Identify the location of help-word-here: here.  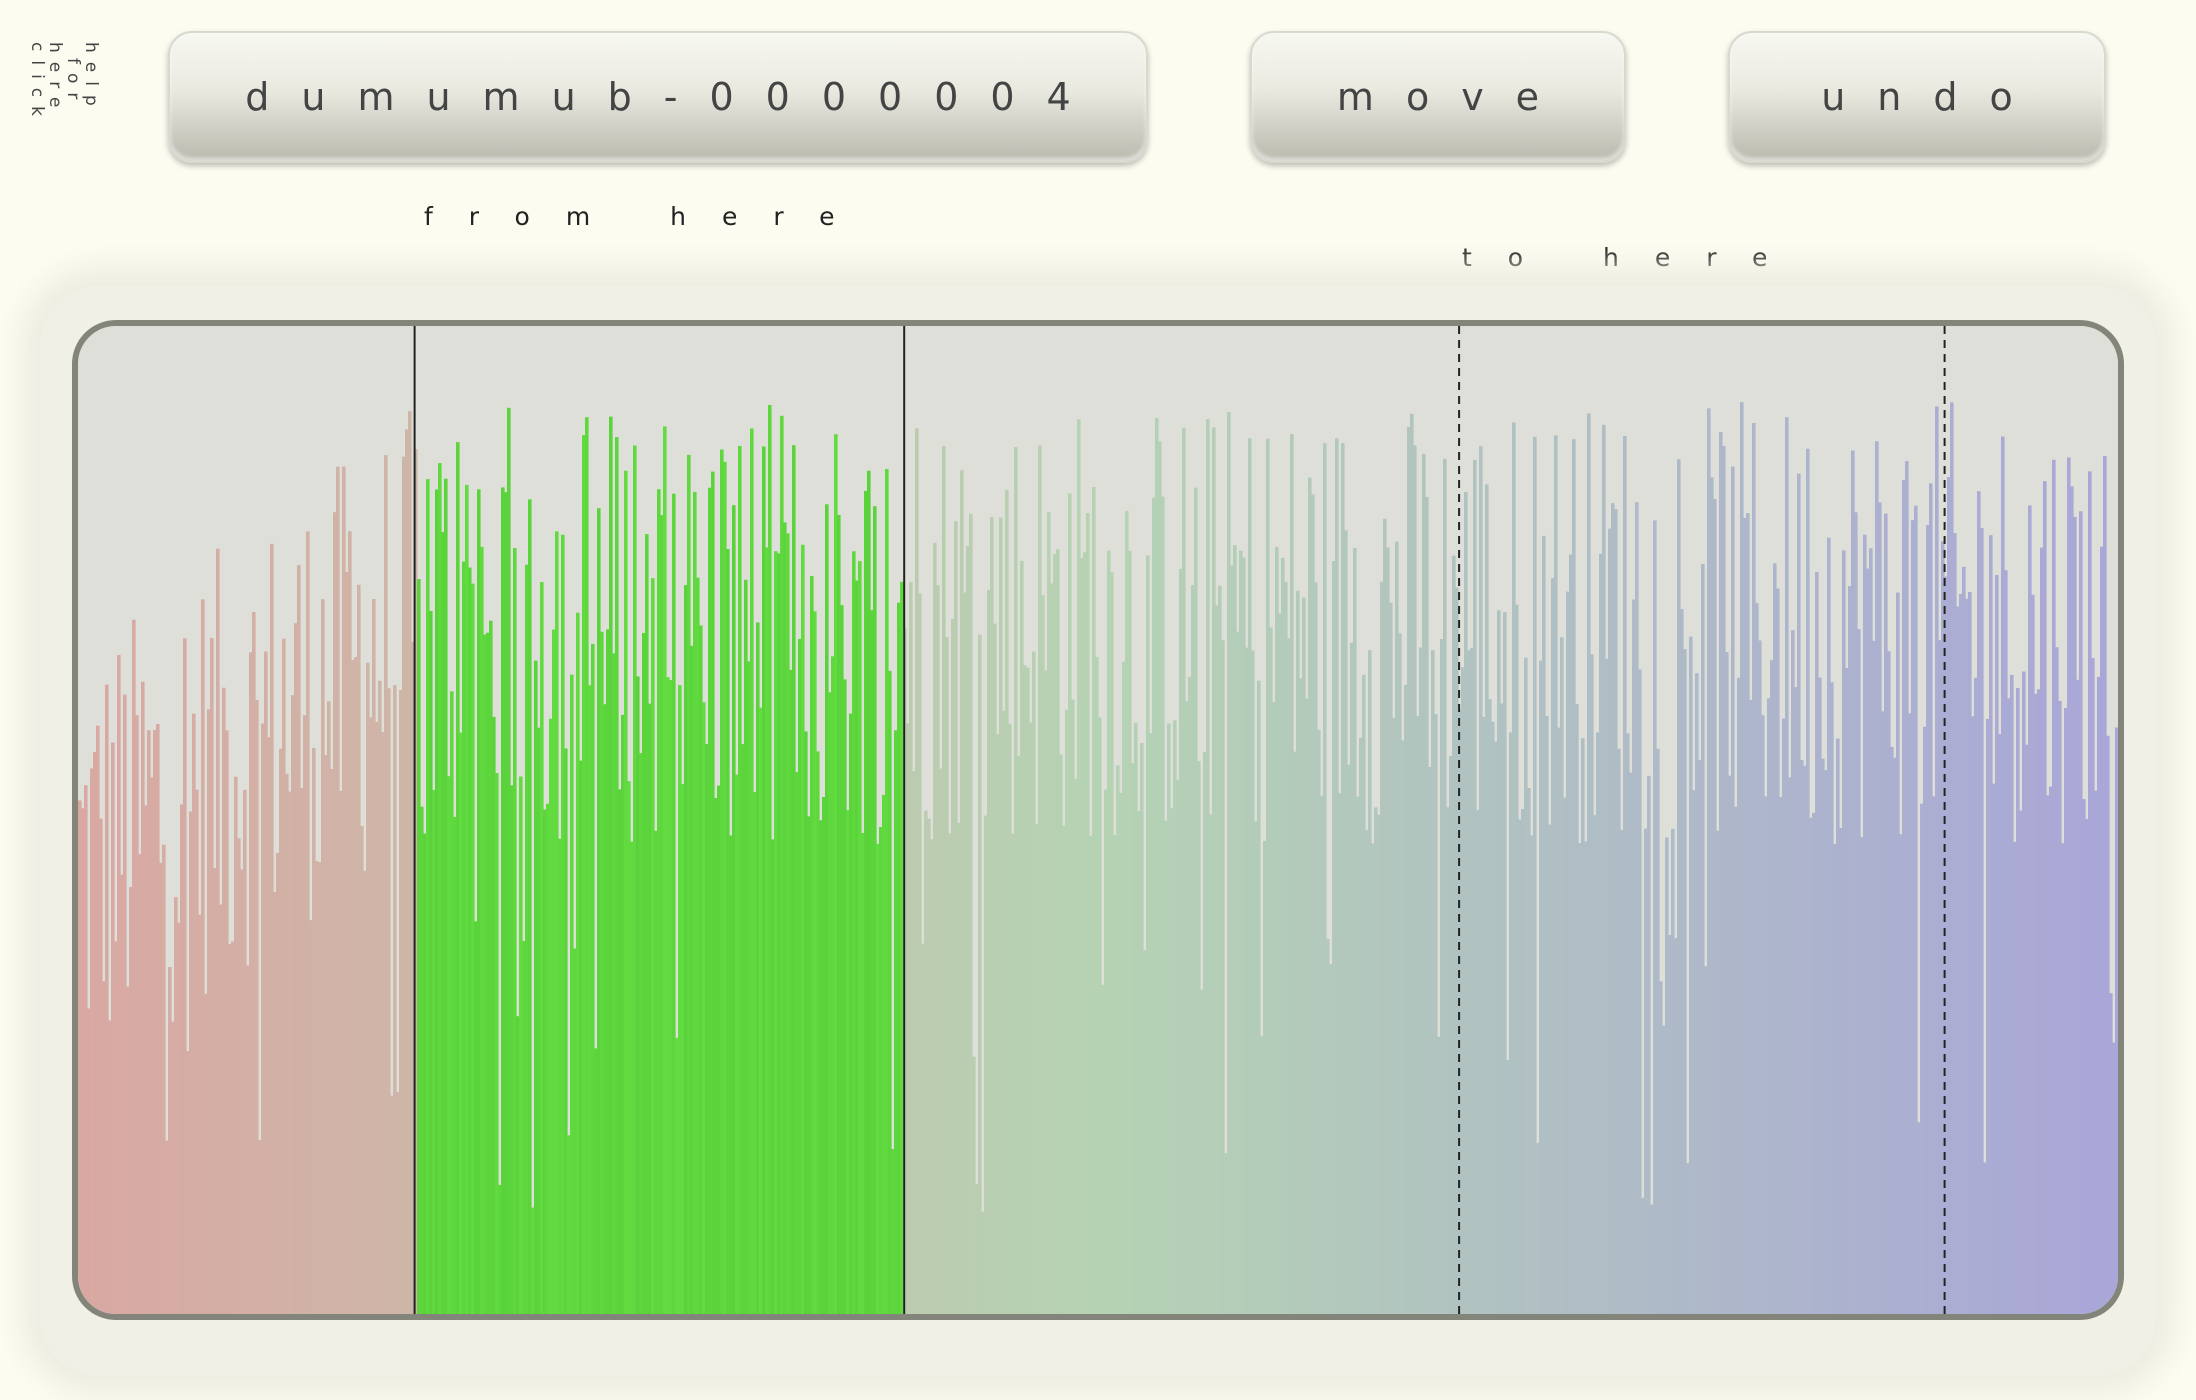
(55, 79).